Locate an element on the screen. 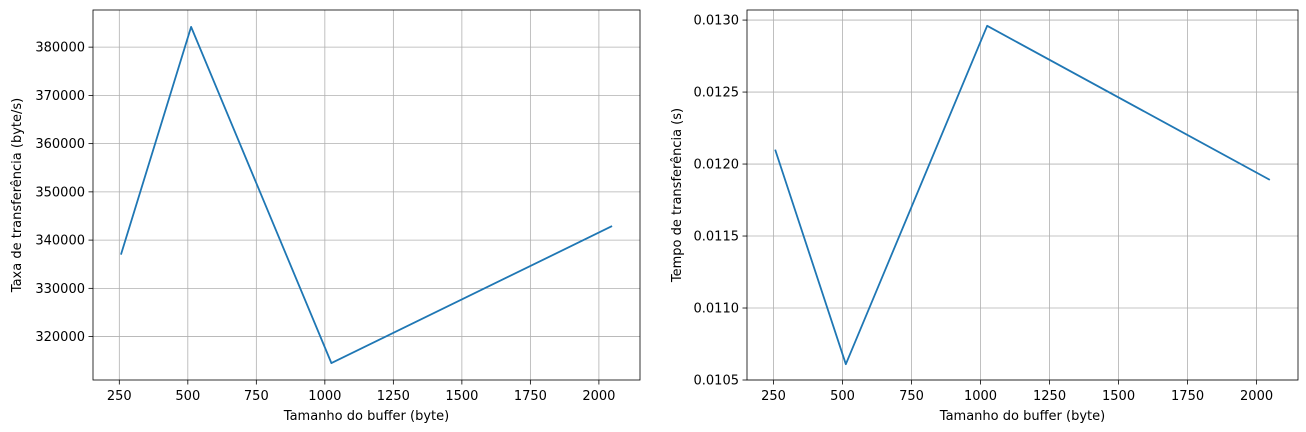  y-tick-label: 360000 is located at coordinates (60, 144).